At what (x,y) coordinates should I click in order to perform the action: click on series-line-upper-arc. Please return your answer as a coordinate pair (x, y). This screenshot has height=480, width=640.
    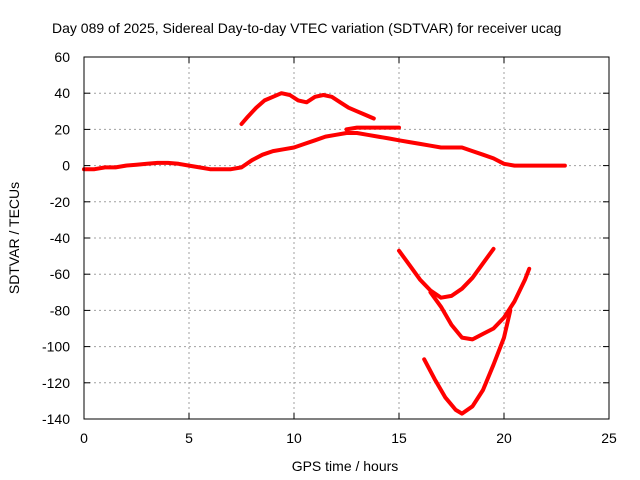
    Looking at the image, I should click on (307, 108).